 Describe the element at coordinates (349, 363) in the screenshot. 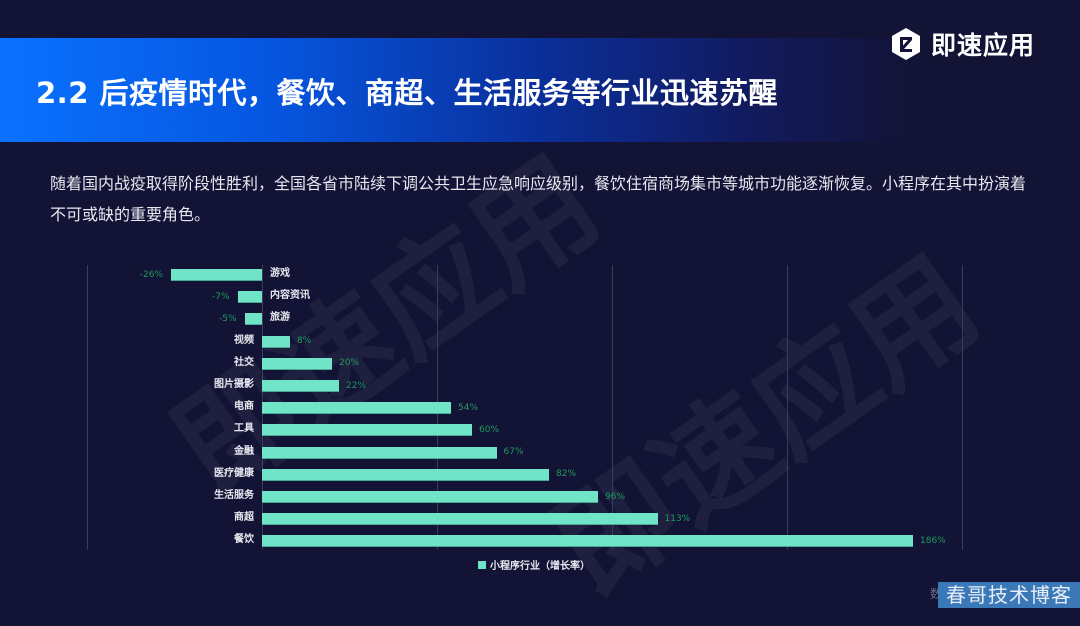

I see `value-label: 20%` at that location.